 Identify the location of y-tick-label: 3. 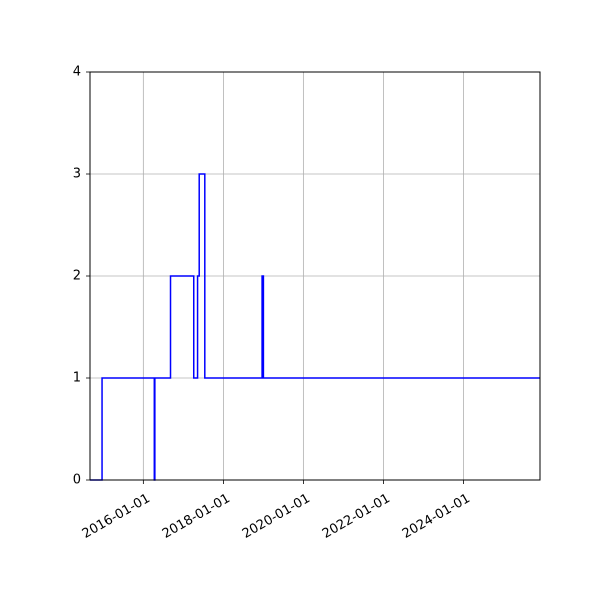
(77, 174).